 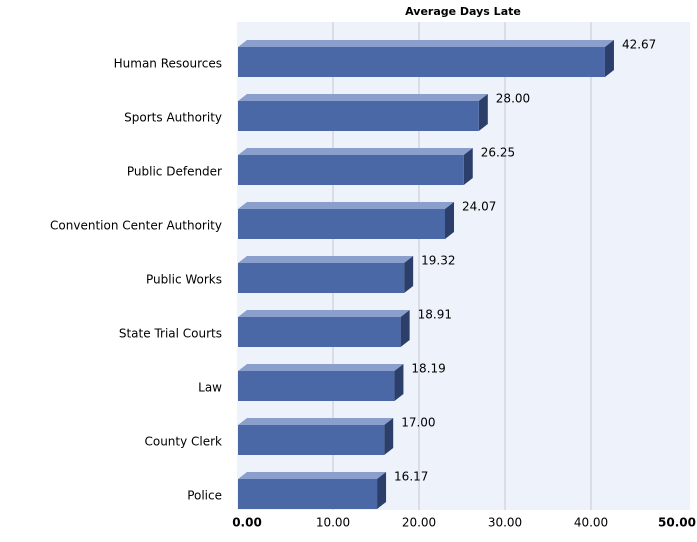 What do you see at coordinates (677, 523) in the screenshot?
I see `x-tick-label: 50.00` at bounding box center [677, 523].